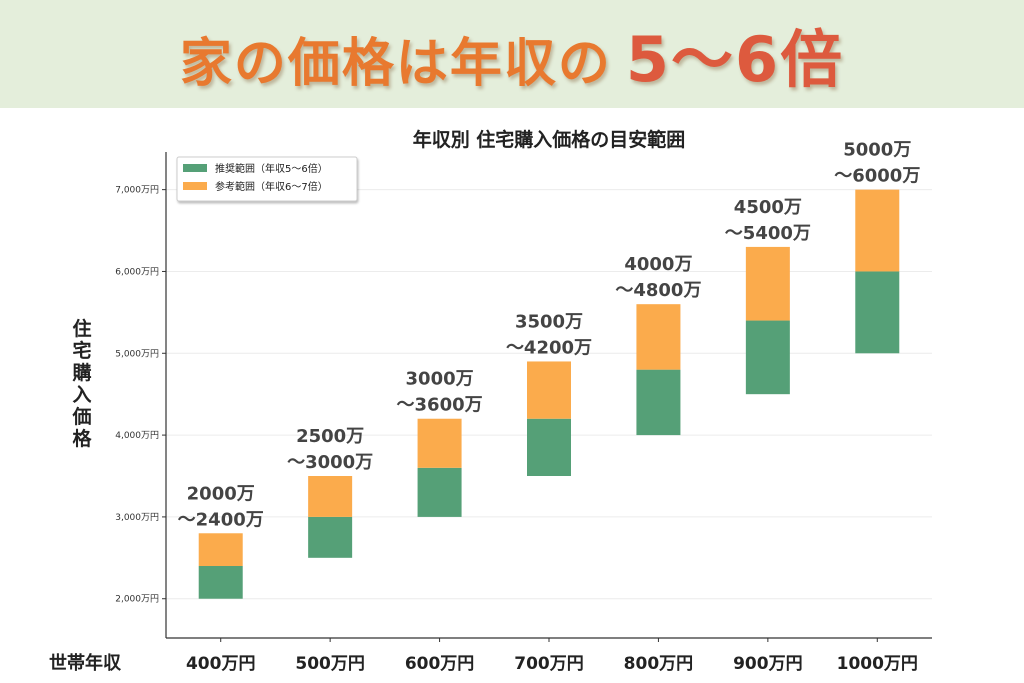  What do you see at coordinates (82, 438) in the screenshot?
I see `y-axis-label-char: 格` at bounding box center [82, 438].